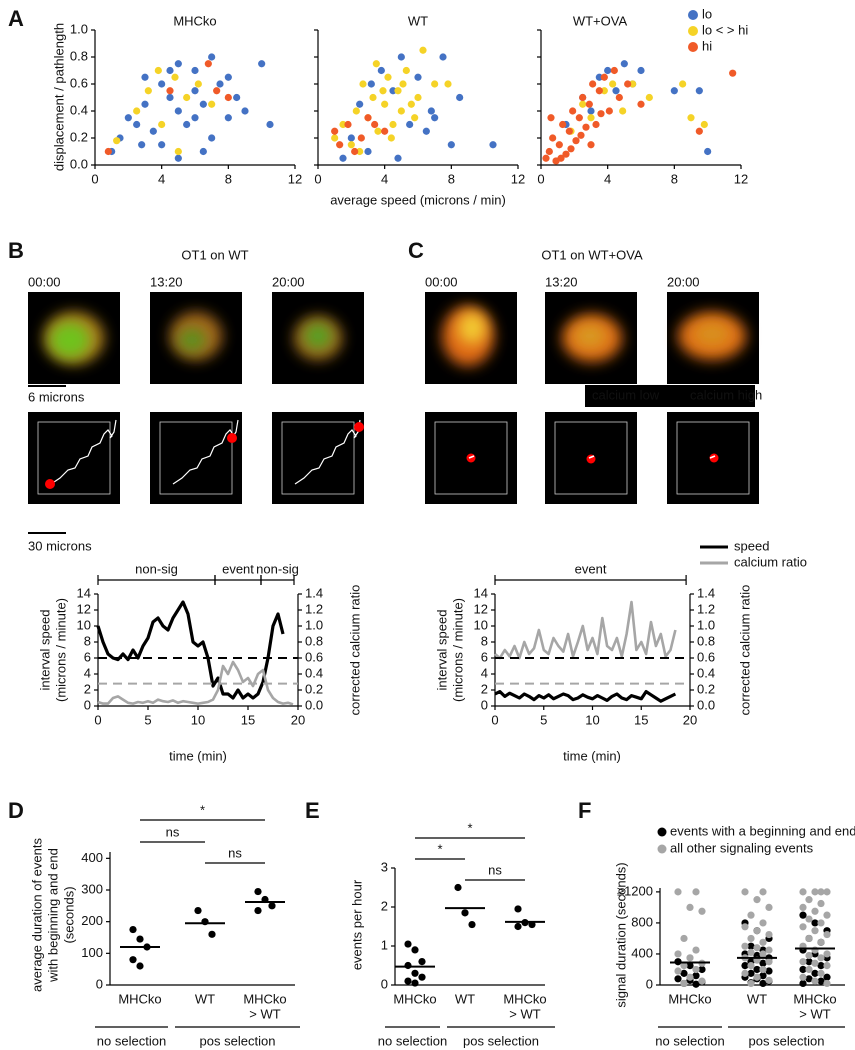 This screenshot has width=855, height=1050. I want to click on x-tick-label: 12, so click(295, 178).